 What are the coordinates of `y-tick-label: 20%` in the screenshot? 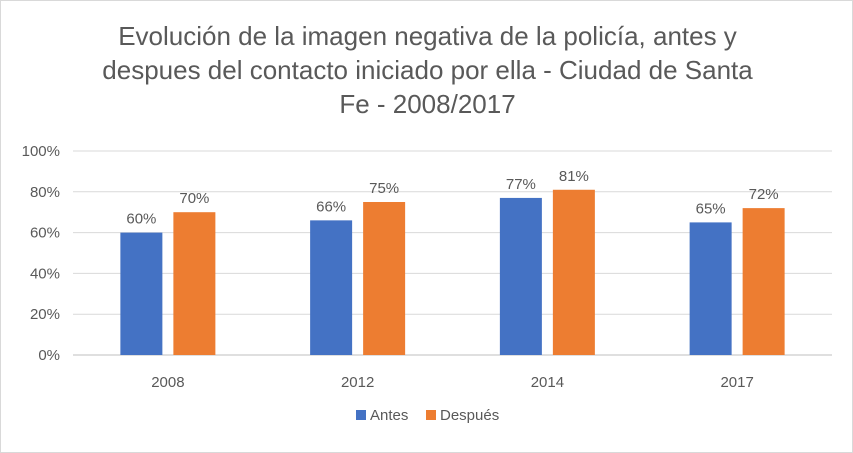 It's located at (45, 314).